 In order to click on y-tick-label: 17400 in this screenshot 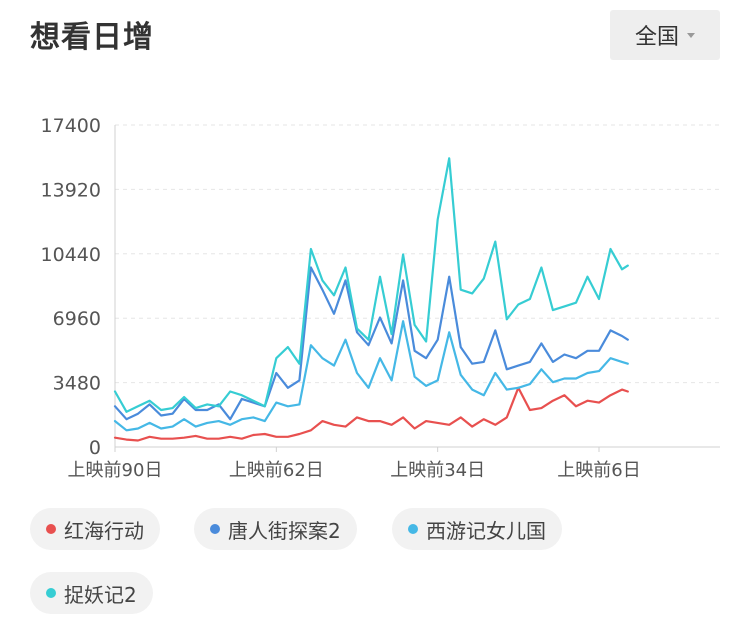, I will do `click(71, 126)`.